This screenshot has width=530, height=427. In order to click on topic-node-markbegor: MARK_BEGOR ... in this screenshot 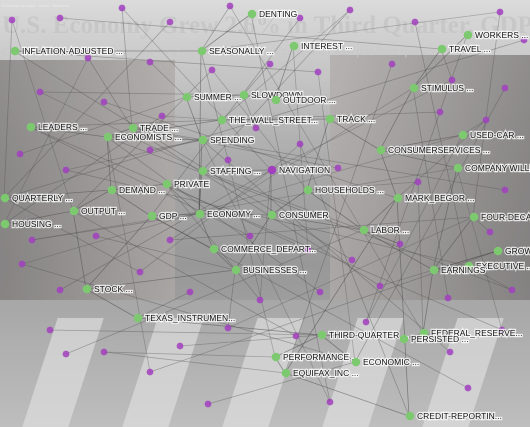, I will do `click(434, 198)`.